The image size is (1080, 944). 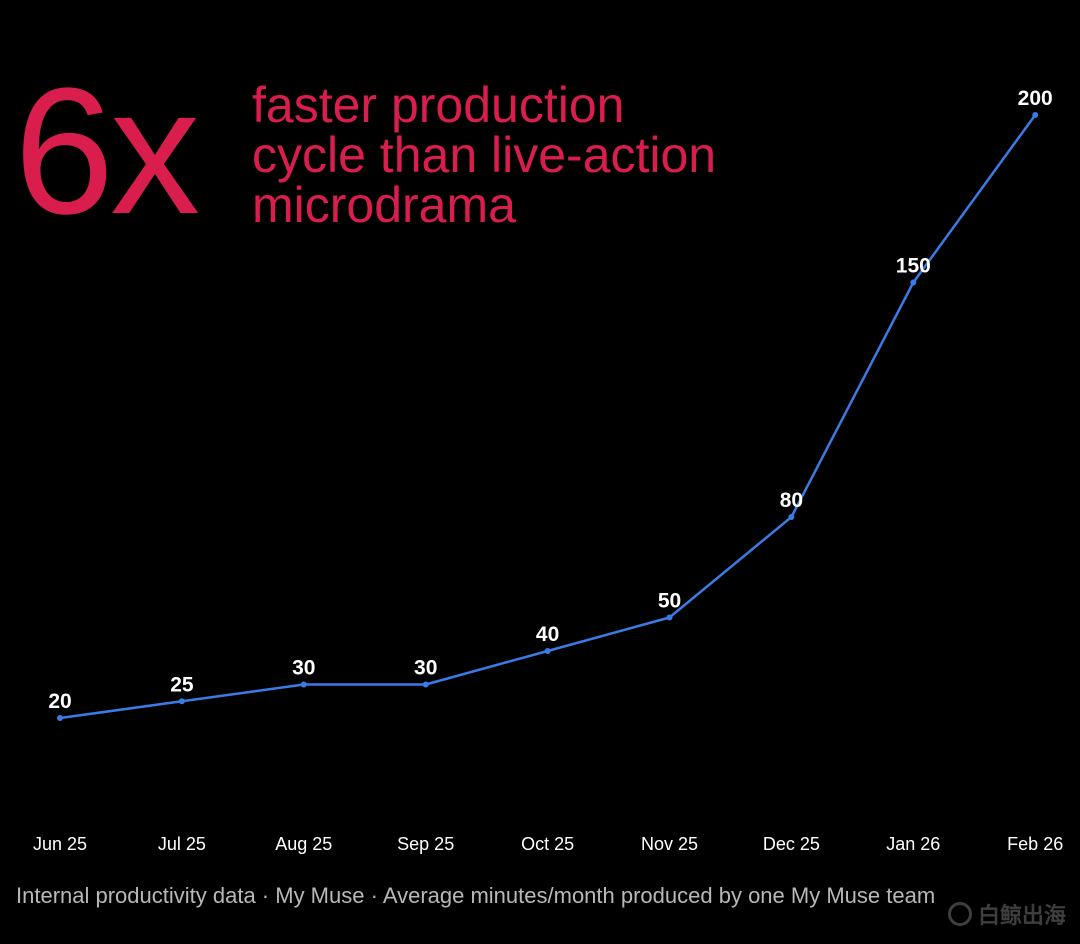 What do you see at coordinates (547, 634) in the screenshot?
I see `data-label: 40` at bounding box center [547, 634].